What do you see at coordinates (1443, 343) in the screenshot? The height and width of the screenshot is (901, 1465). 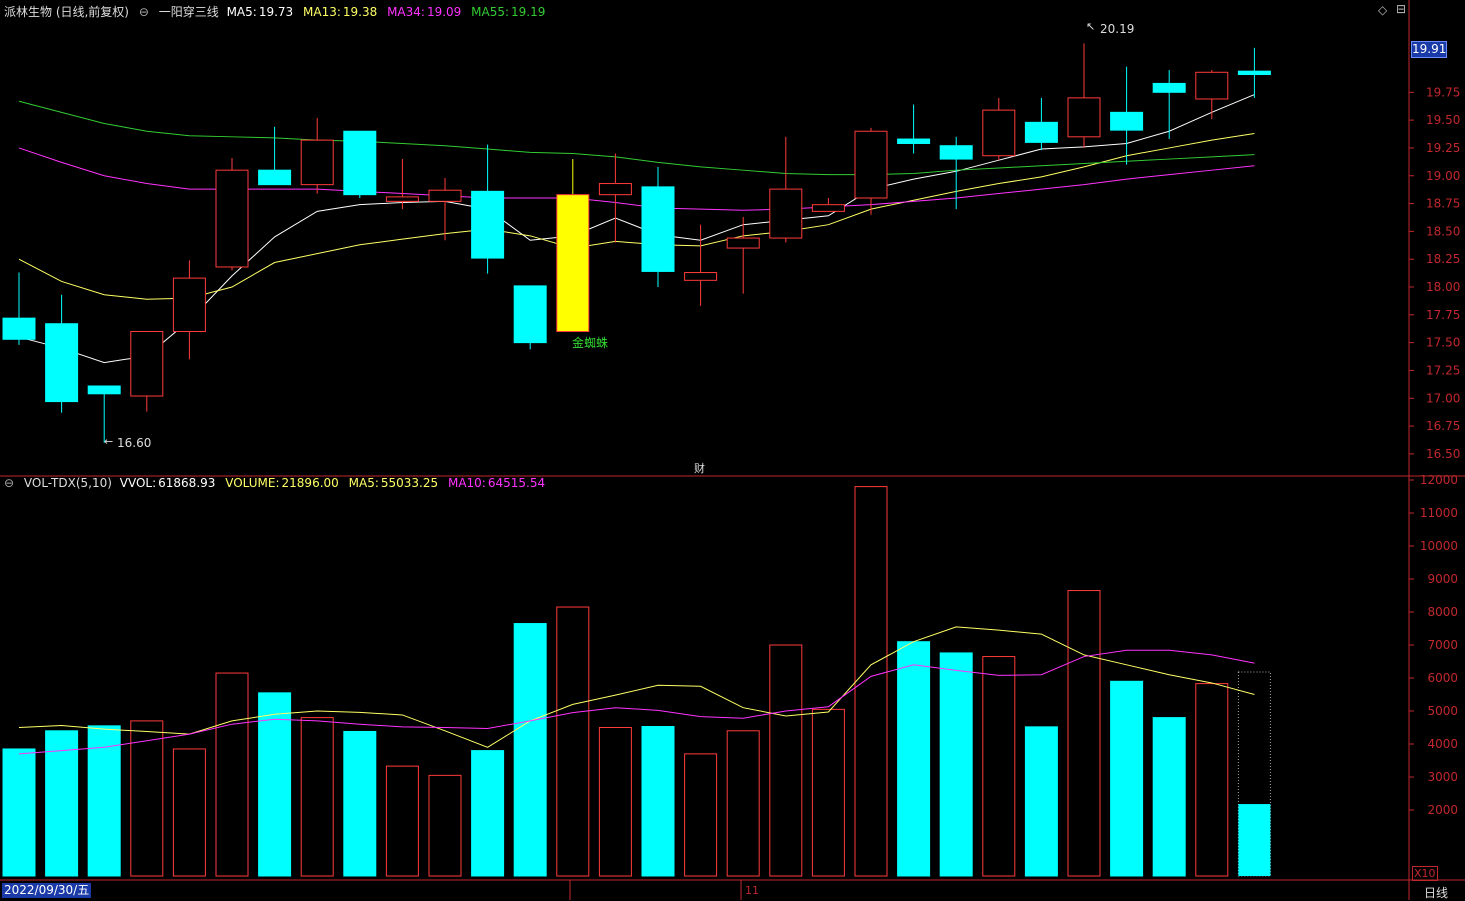 I see `price-tick-label: 17.50` at bounding box center [1443, 343].